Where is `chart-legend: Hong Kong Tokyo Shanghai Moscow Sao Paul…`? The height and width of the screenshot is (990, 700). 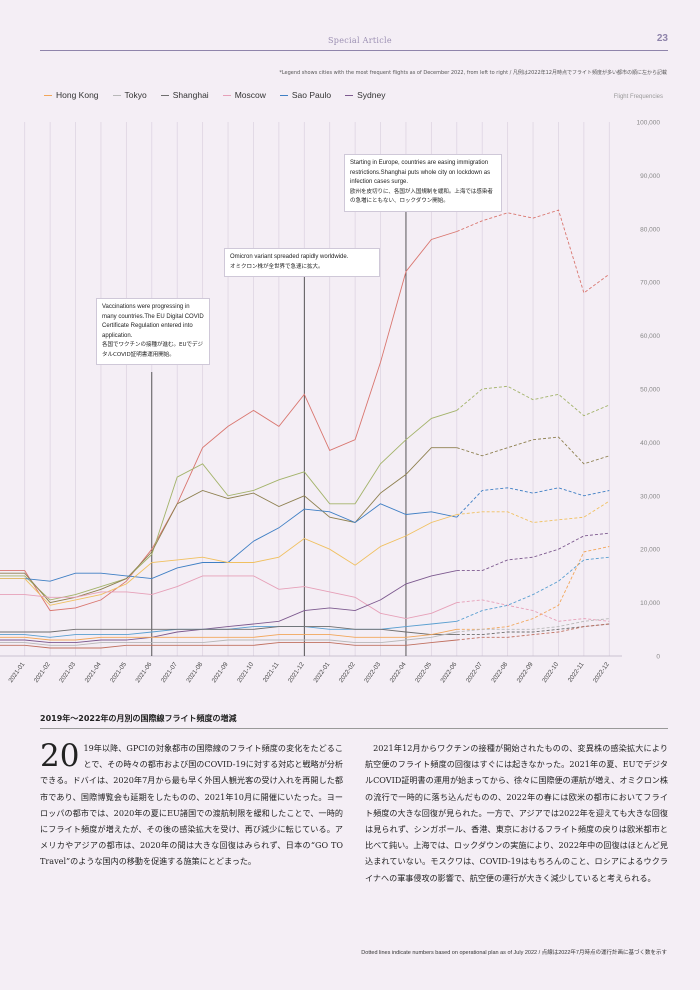
chart-legend: Hong Kong Tokyo Shanghai Moscow Sao Paul… is located at coordinates (214, 95).